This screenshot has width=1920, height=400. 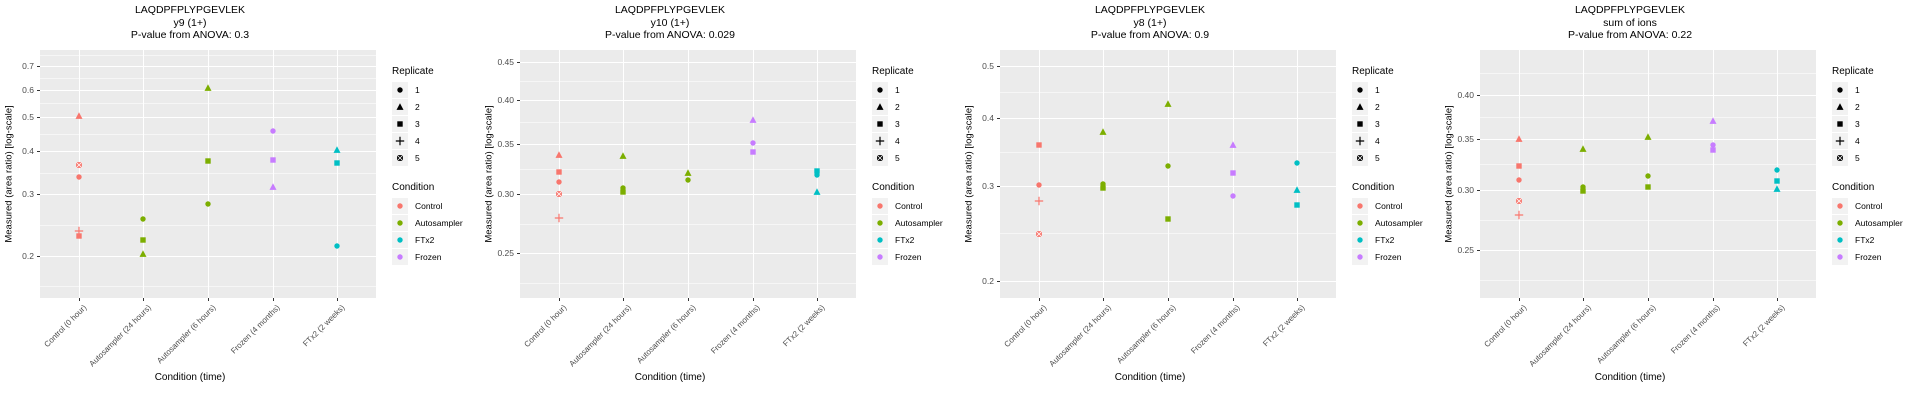 What do you see at coordinates (1387, 141) in the screenshot?
I see `legend-row-replicate-4: 4` at bounding box center [1387, 141].